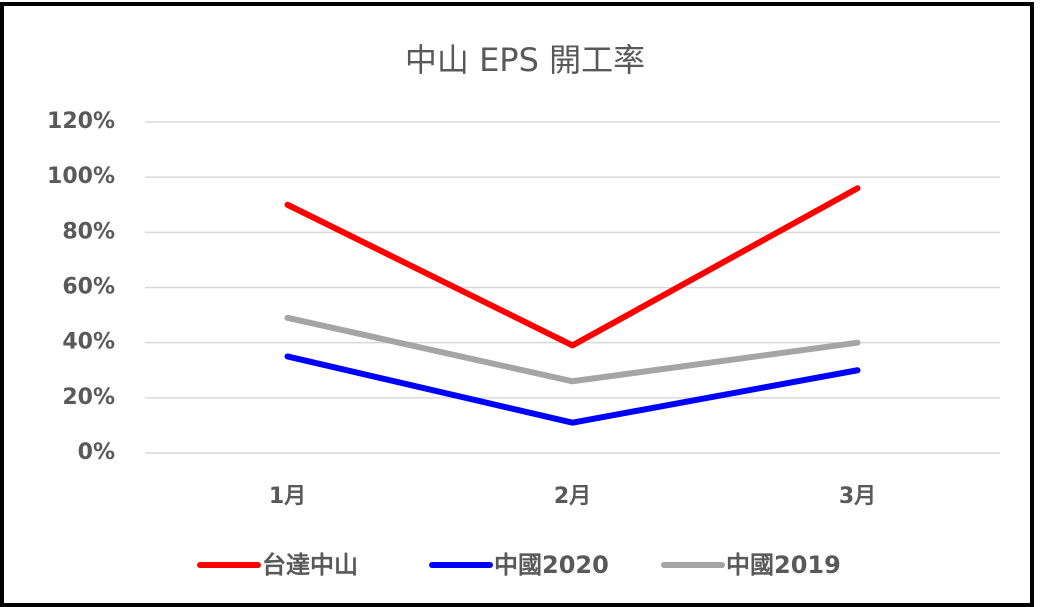 The width and height of the screenshot is (1043, 607). I want to click on legend-label: 中國2019, so click(783, 565).